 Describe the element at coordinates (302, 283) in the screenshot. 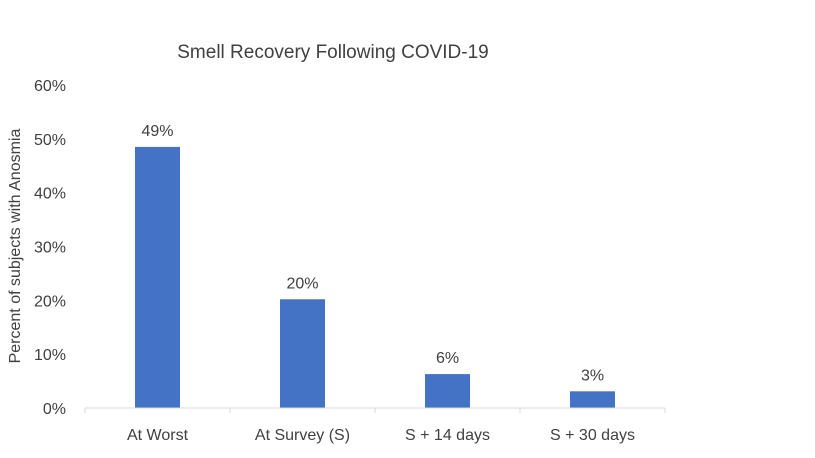

I see `data-label: 20%` at that location.